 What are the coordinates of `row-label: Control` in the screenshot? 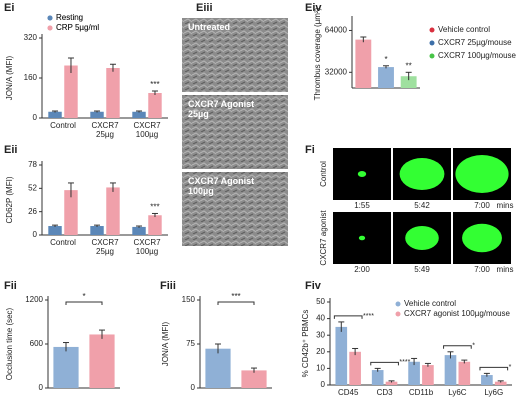 It's located at (323, 174).